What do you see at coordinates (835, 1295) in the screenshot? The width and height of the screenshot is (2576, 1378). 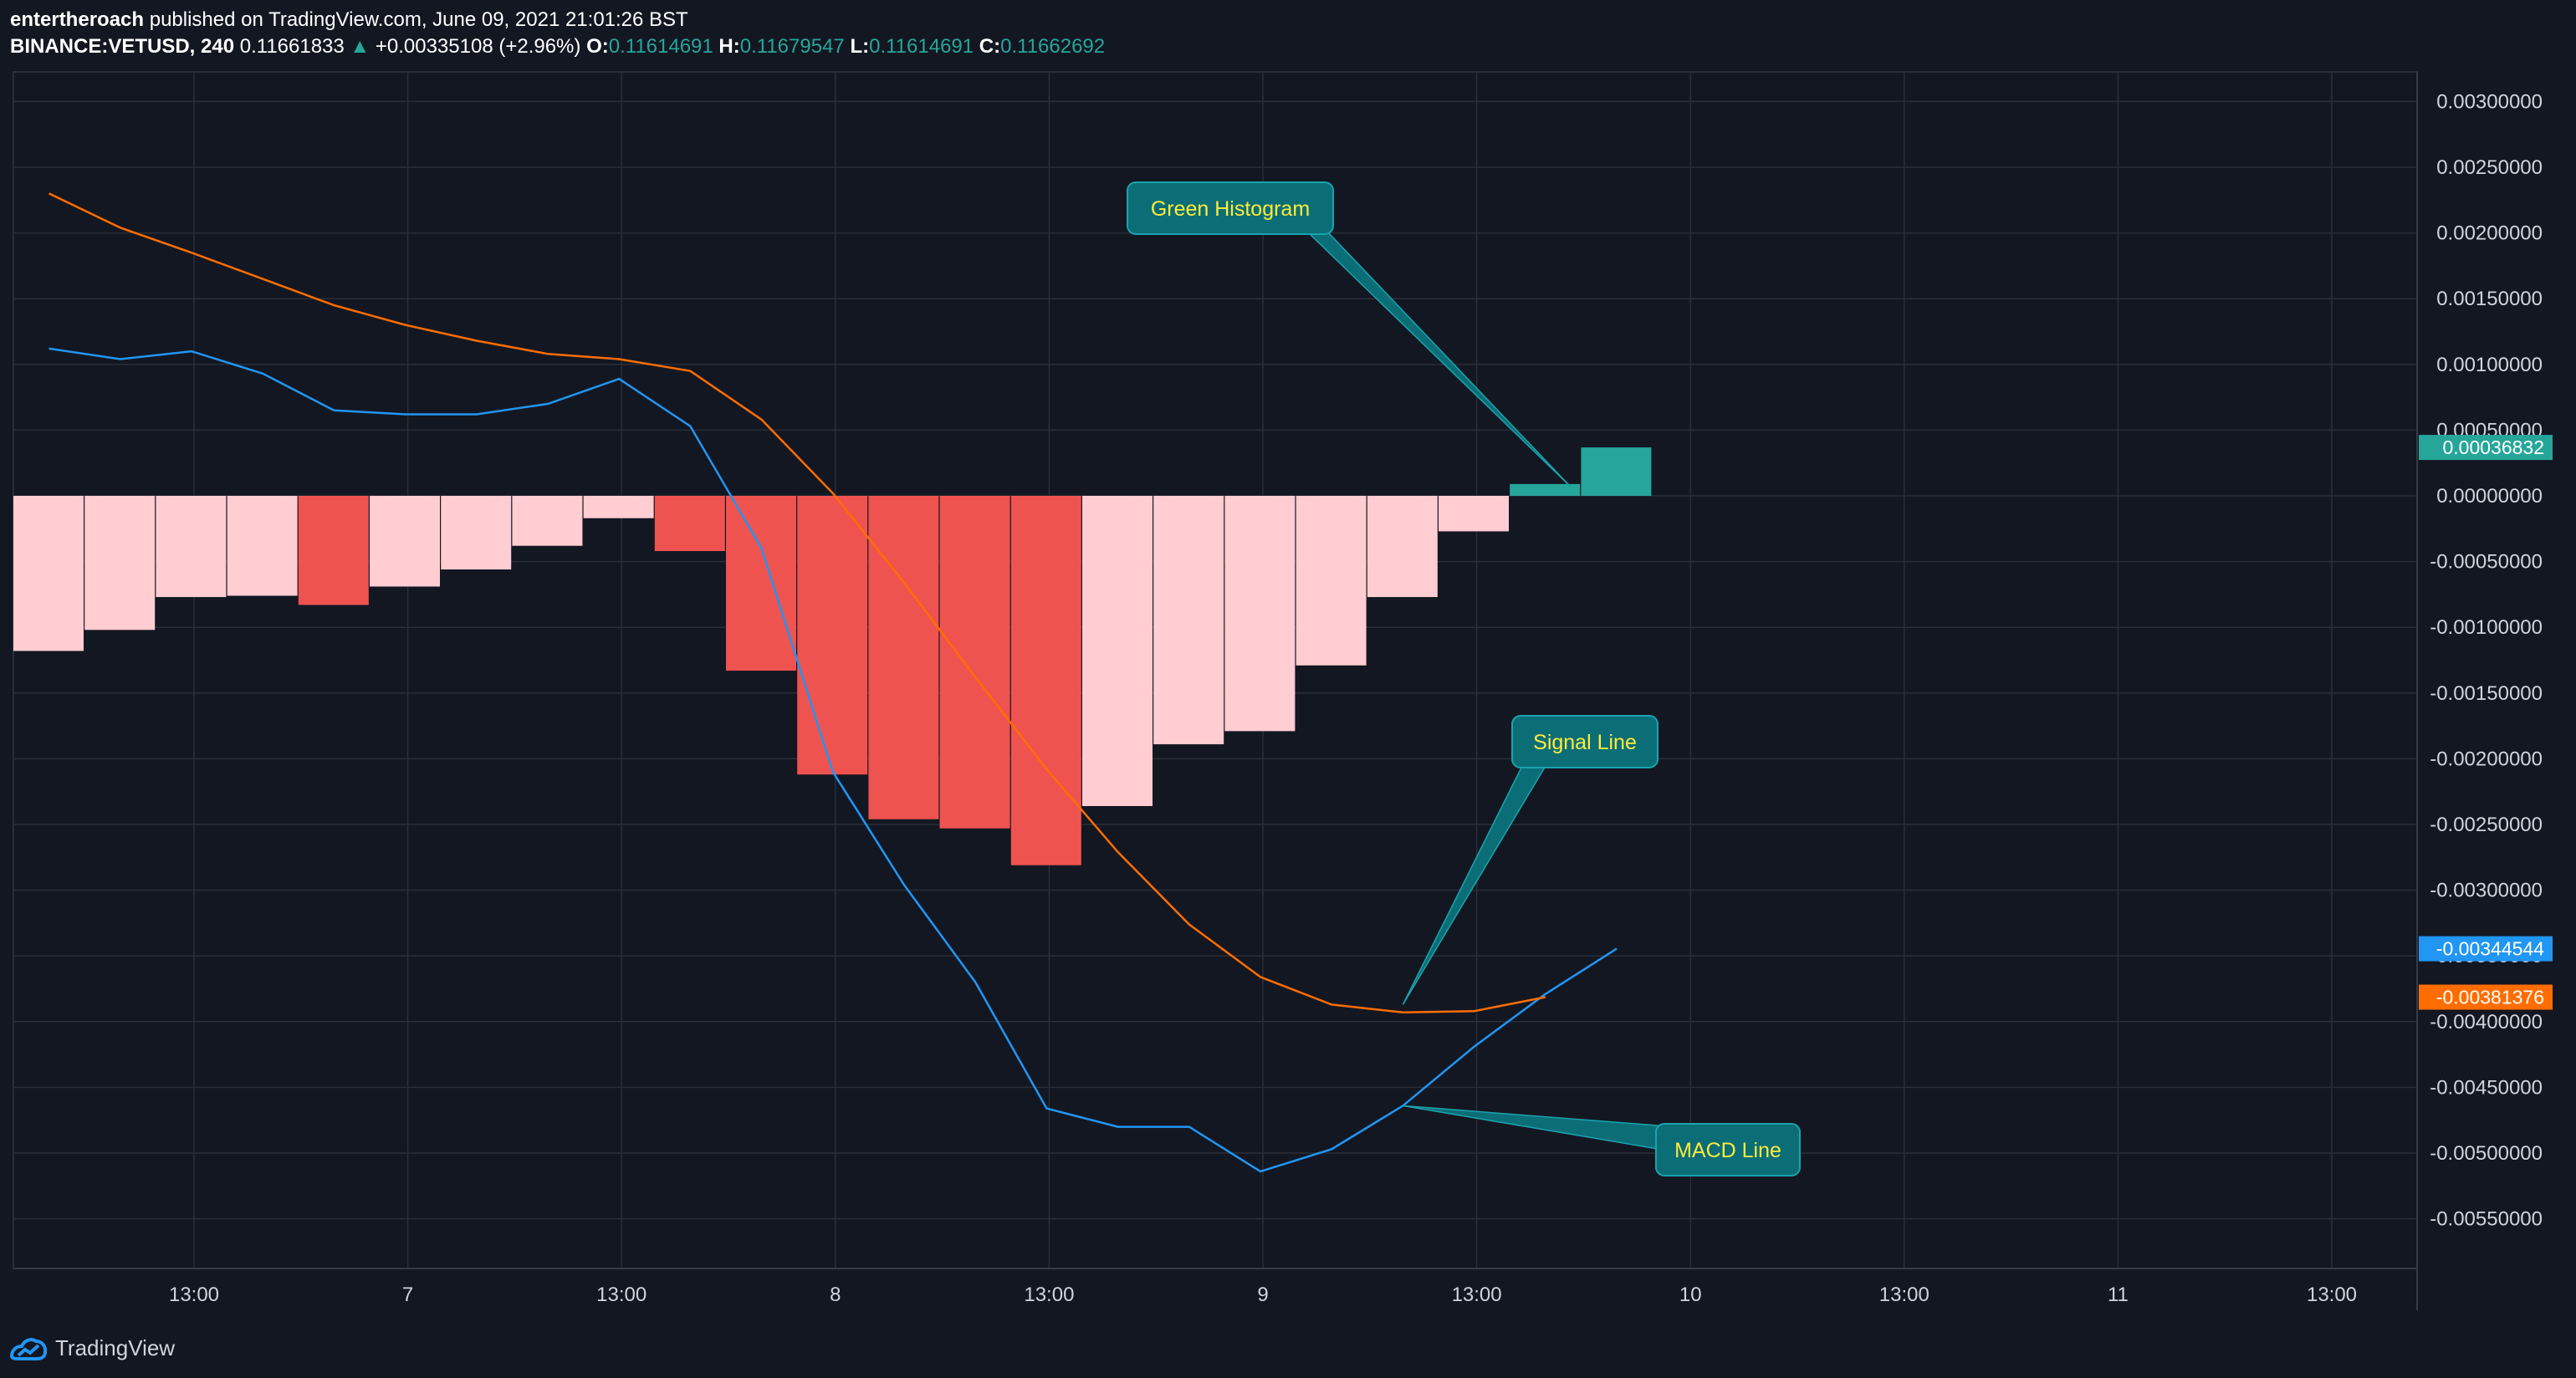 I see `x-tick-label: 8` at bounding box center [835, 1295].